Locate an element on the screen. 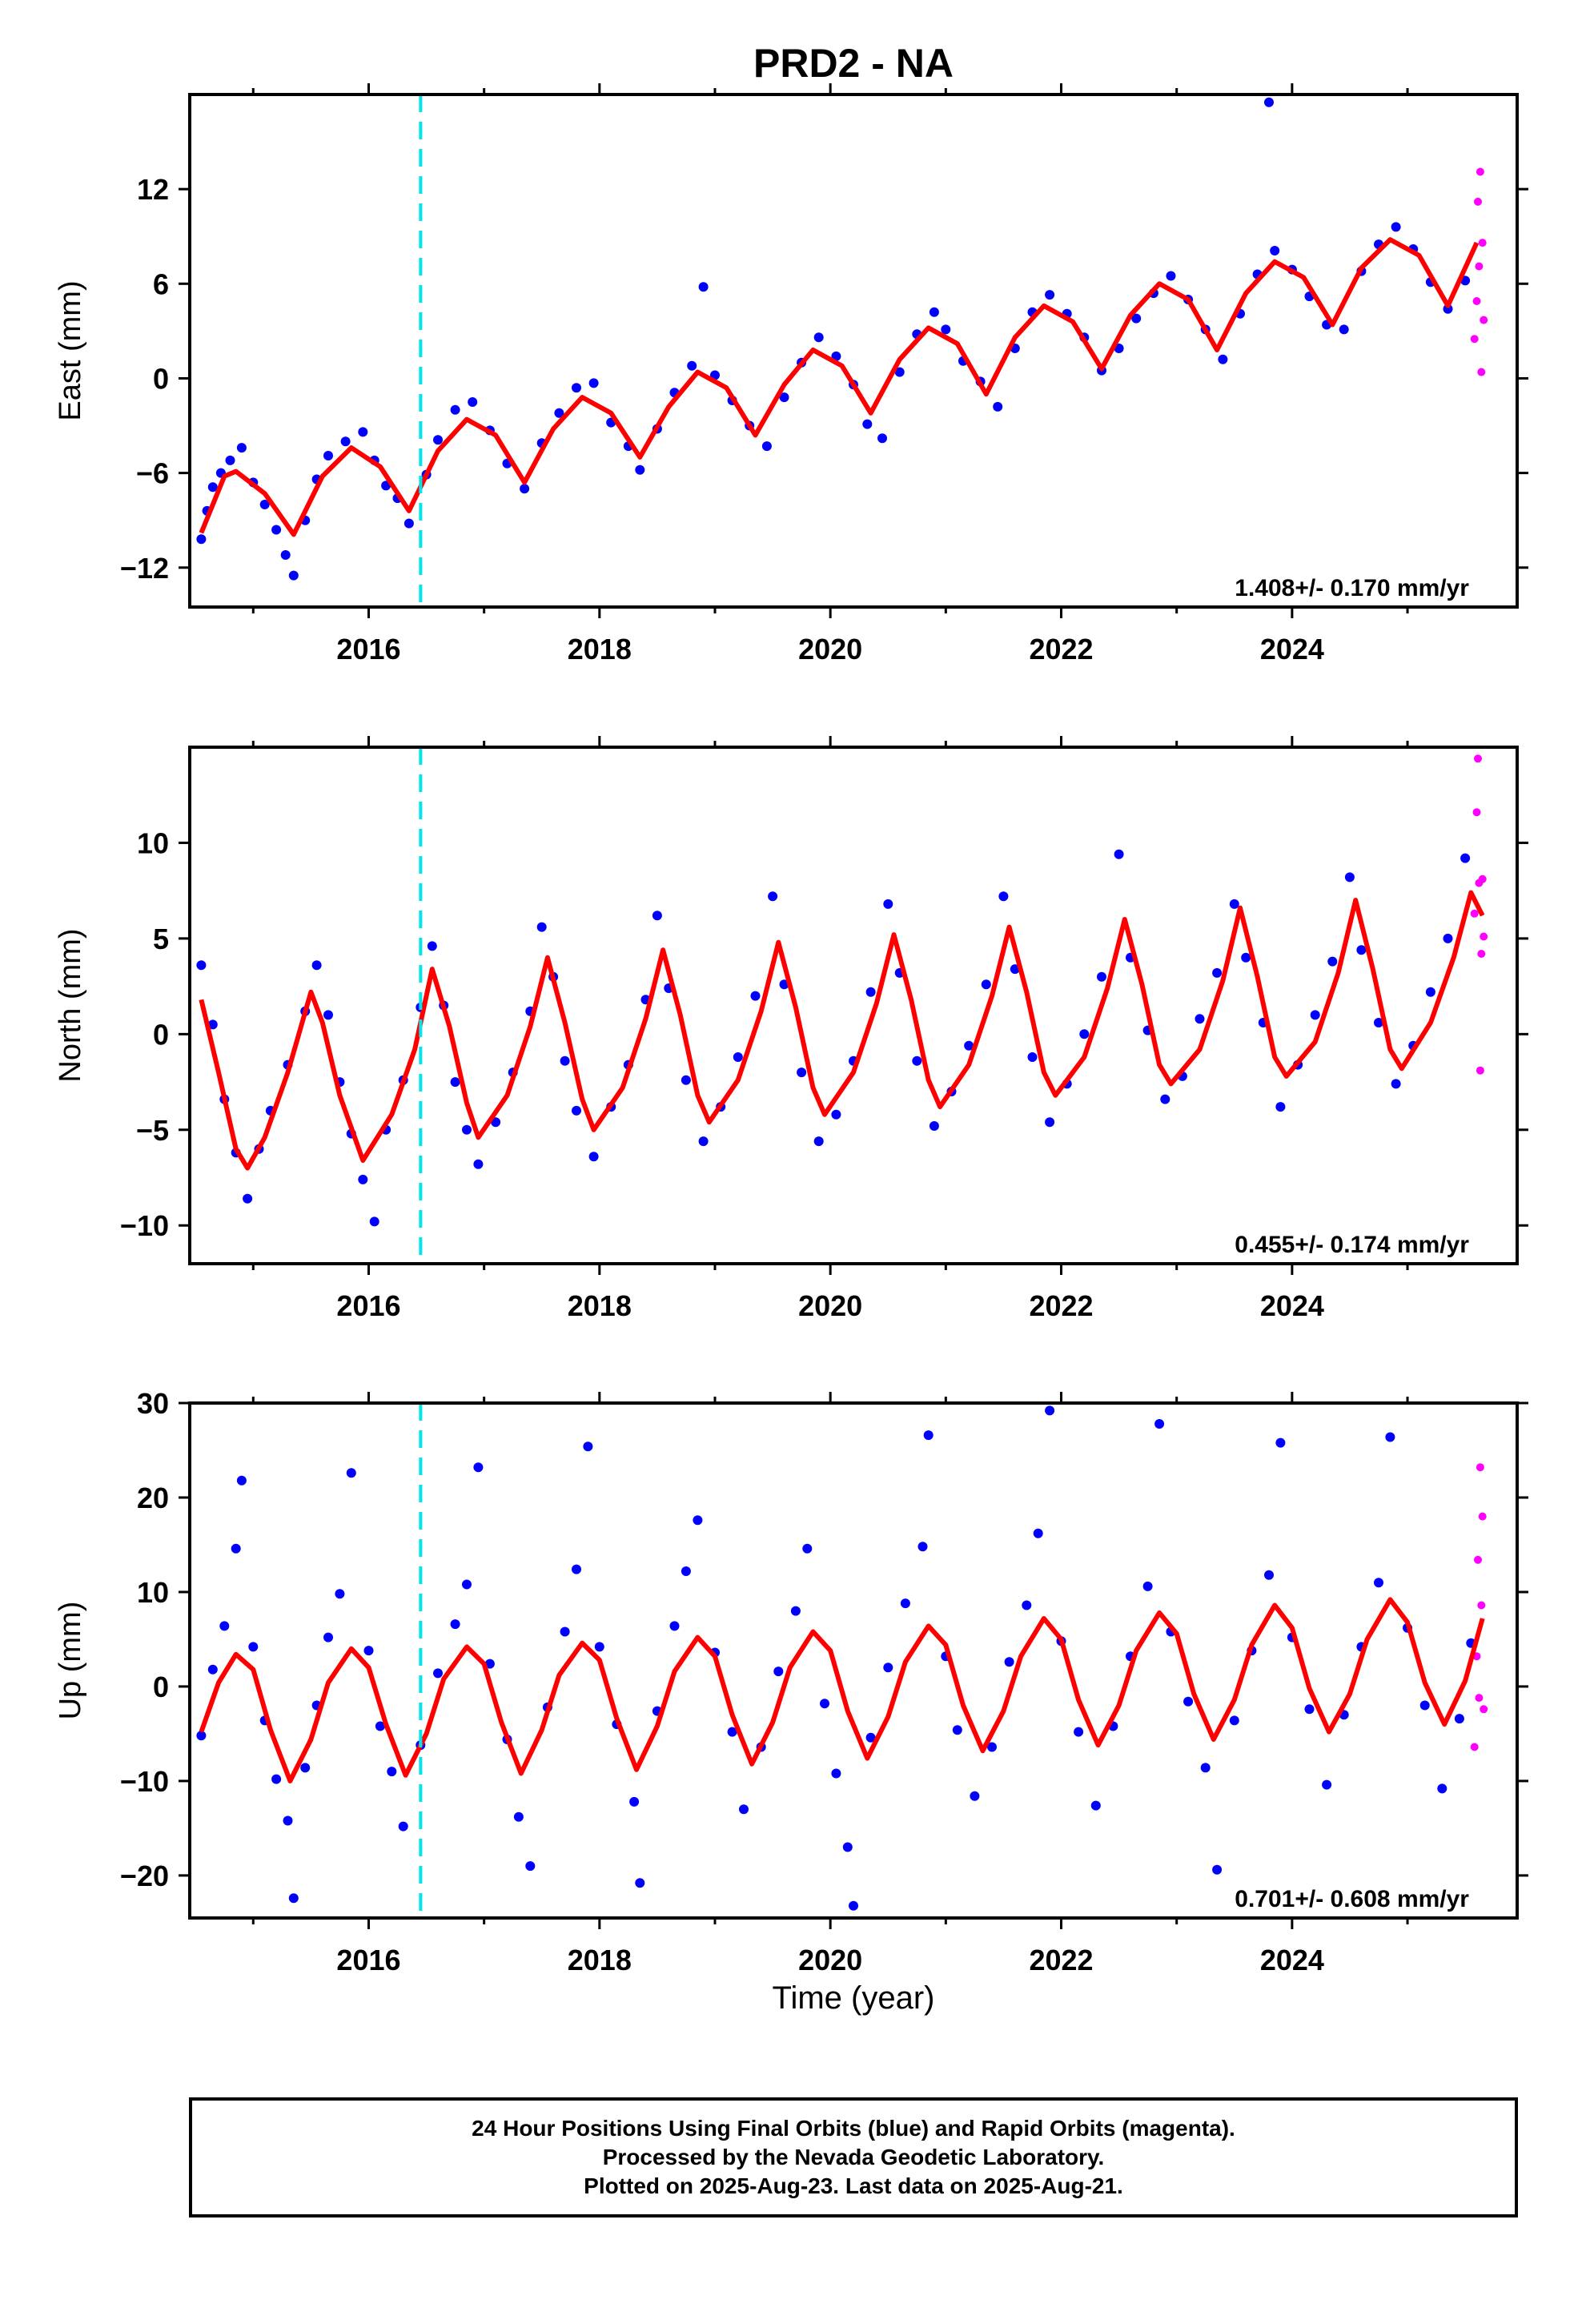 The width and height of the screenshot is (1582, 2324). y-tick-label: 20 is located at coordinates (153, 1498).